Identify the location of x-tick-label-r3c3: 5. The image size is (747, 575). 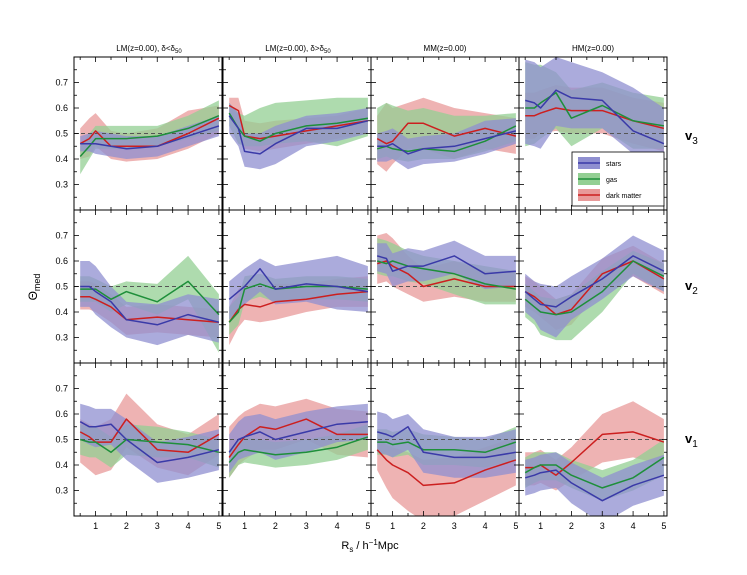
(515, 526).